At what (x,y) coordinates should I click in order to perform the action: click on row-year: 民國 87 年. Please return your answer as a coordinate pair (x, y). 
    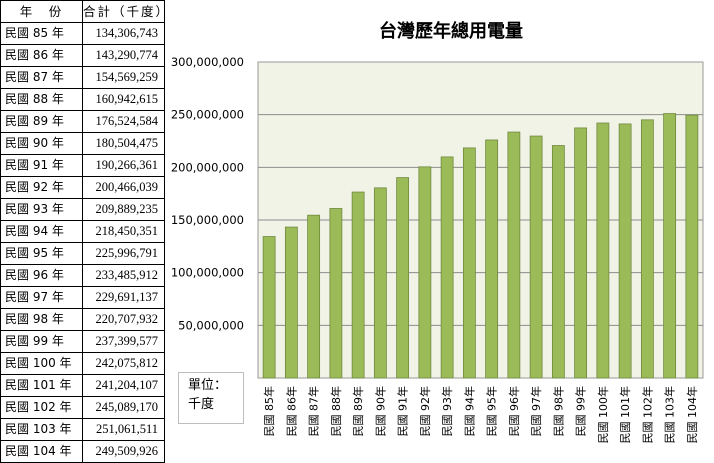
    Looking at the image, I should click on (41, 77).